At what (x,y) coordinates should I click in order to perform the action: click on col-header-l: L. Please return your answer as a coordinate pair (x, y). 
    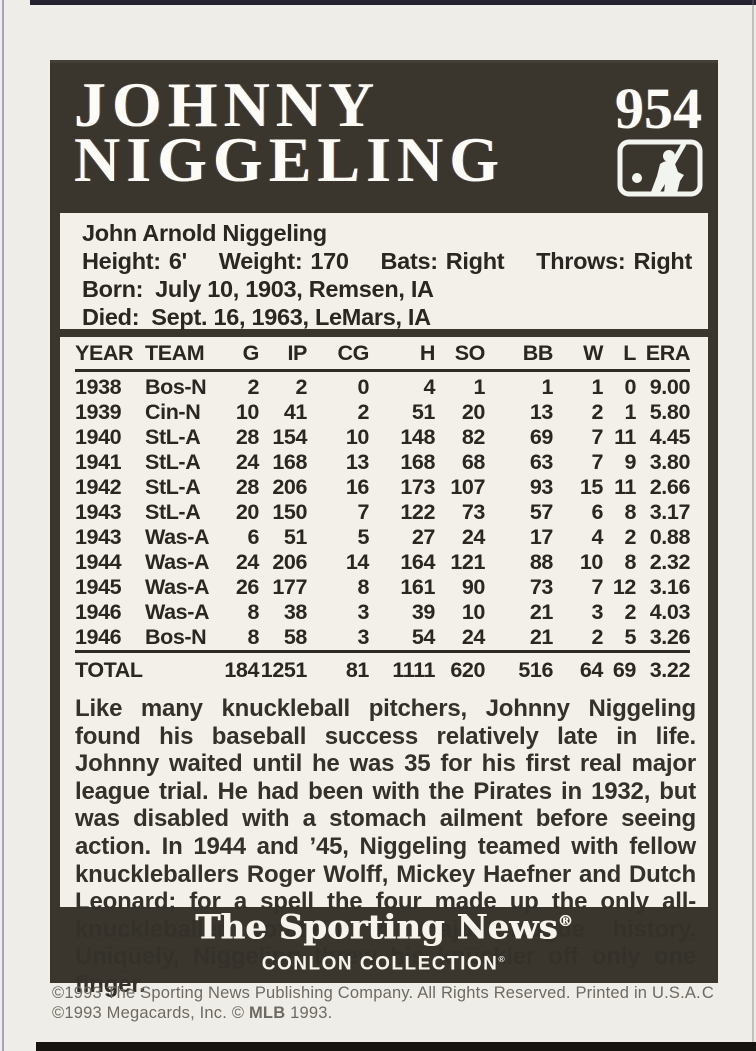
    Looking at the image, I should click on (619, 356).